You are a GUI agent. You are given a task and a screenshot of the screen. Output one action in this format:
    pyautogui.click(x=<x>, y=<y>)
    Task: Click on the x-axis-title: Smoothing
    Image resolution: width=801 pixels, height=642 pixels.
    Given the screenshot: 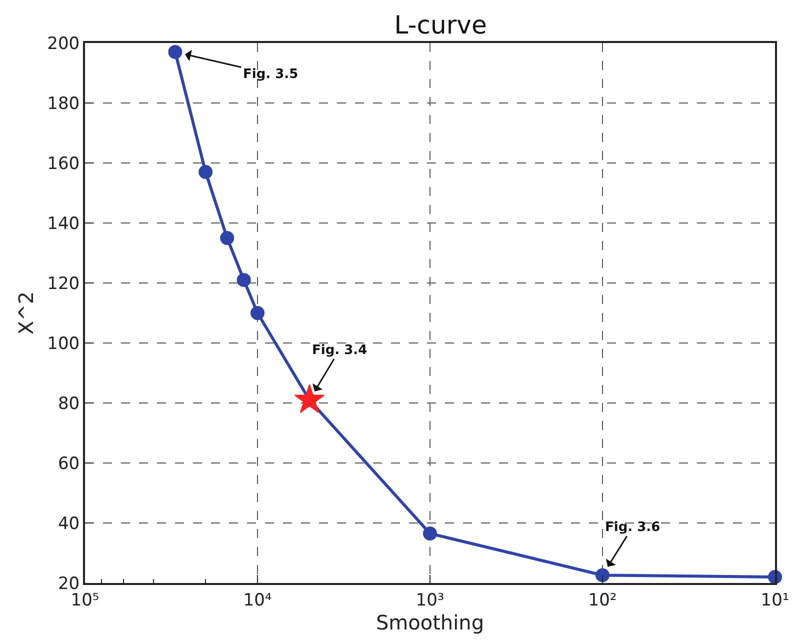 What is the action you would take?
    pyautogui.click(x=430, y=622)
    